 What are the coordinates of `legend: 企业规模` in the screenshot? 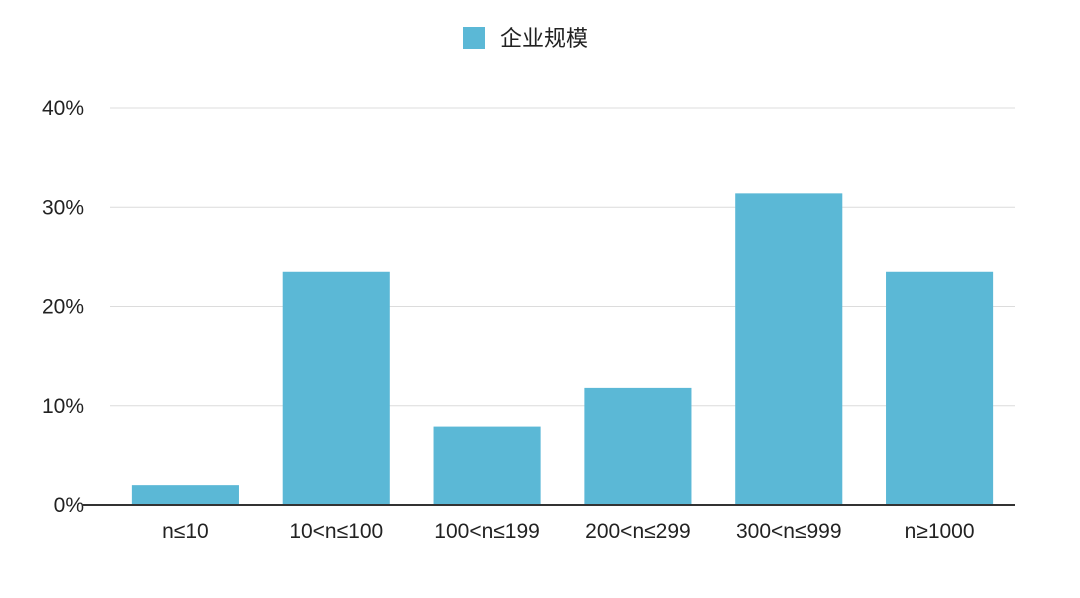 It's located at (525, 38).